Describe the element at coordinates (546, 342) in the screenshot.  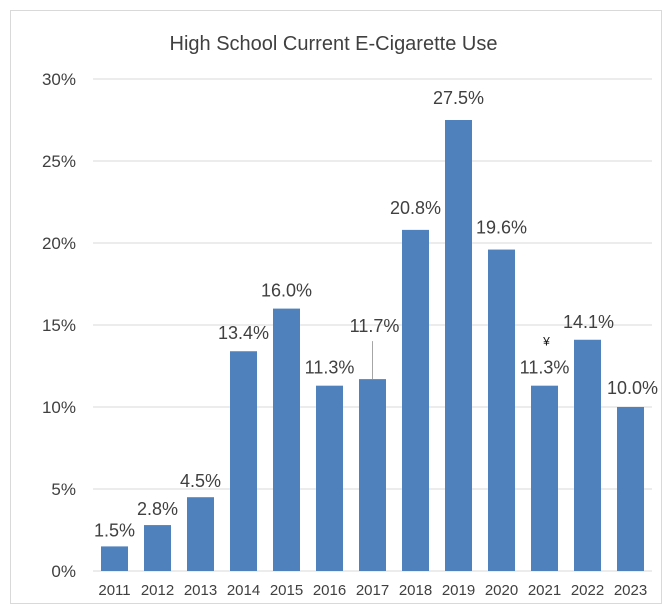
I see `annotation-2021: ¥` at that location.